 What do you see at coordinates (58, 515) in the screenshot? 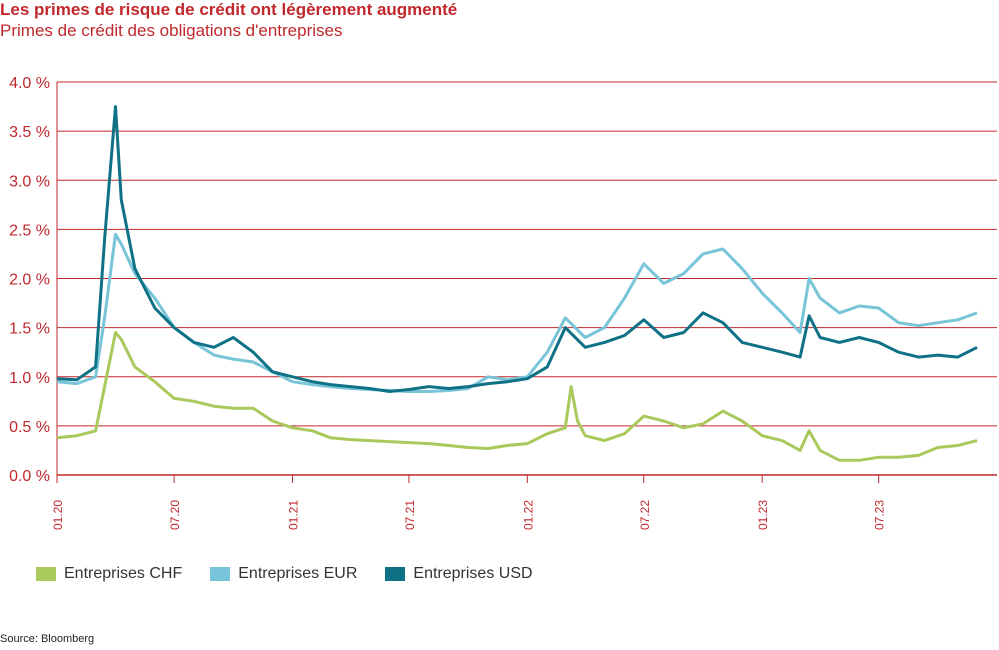
I see `x-tick-label: 01.20` at bounding box center [58, 515].